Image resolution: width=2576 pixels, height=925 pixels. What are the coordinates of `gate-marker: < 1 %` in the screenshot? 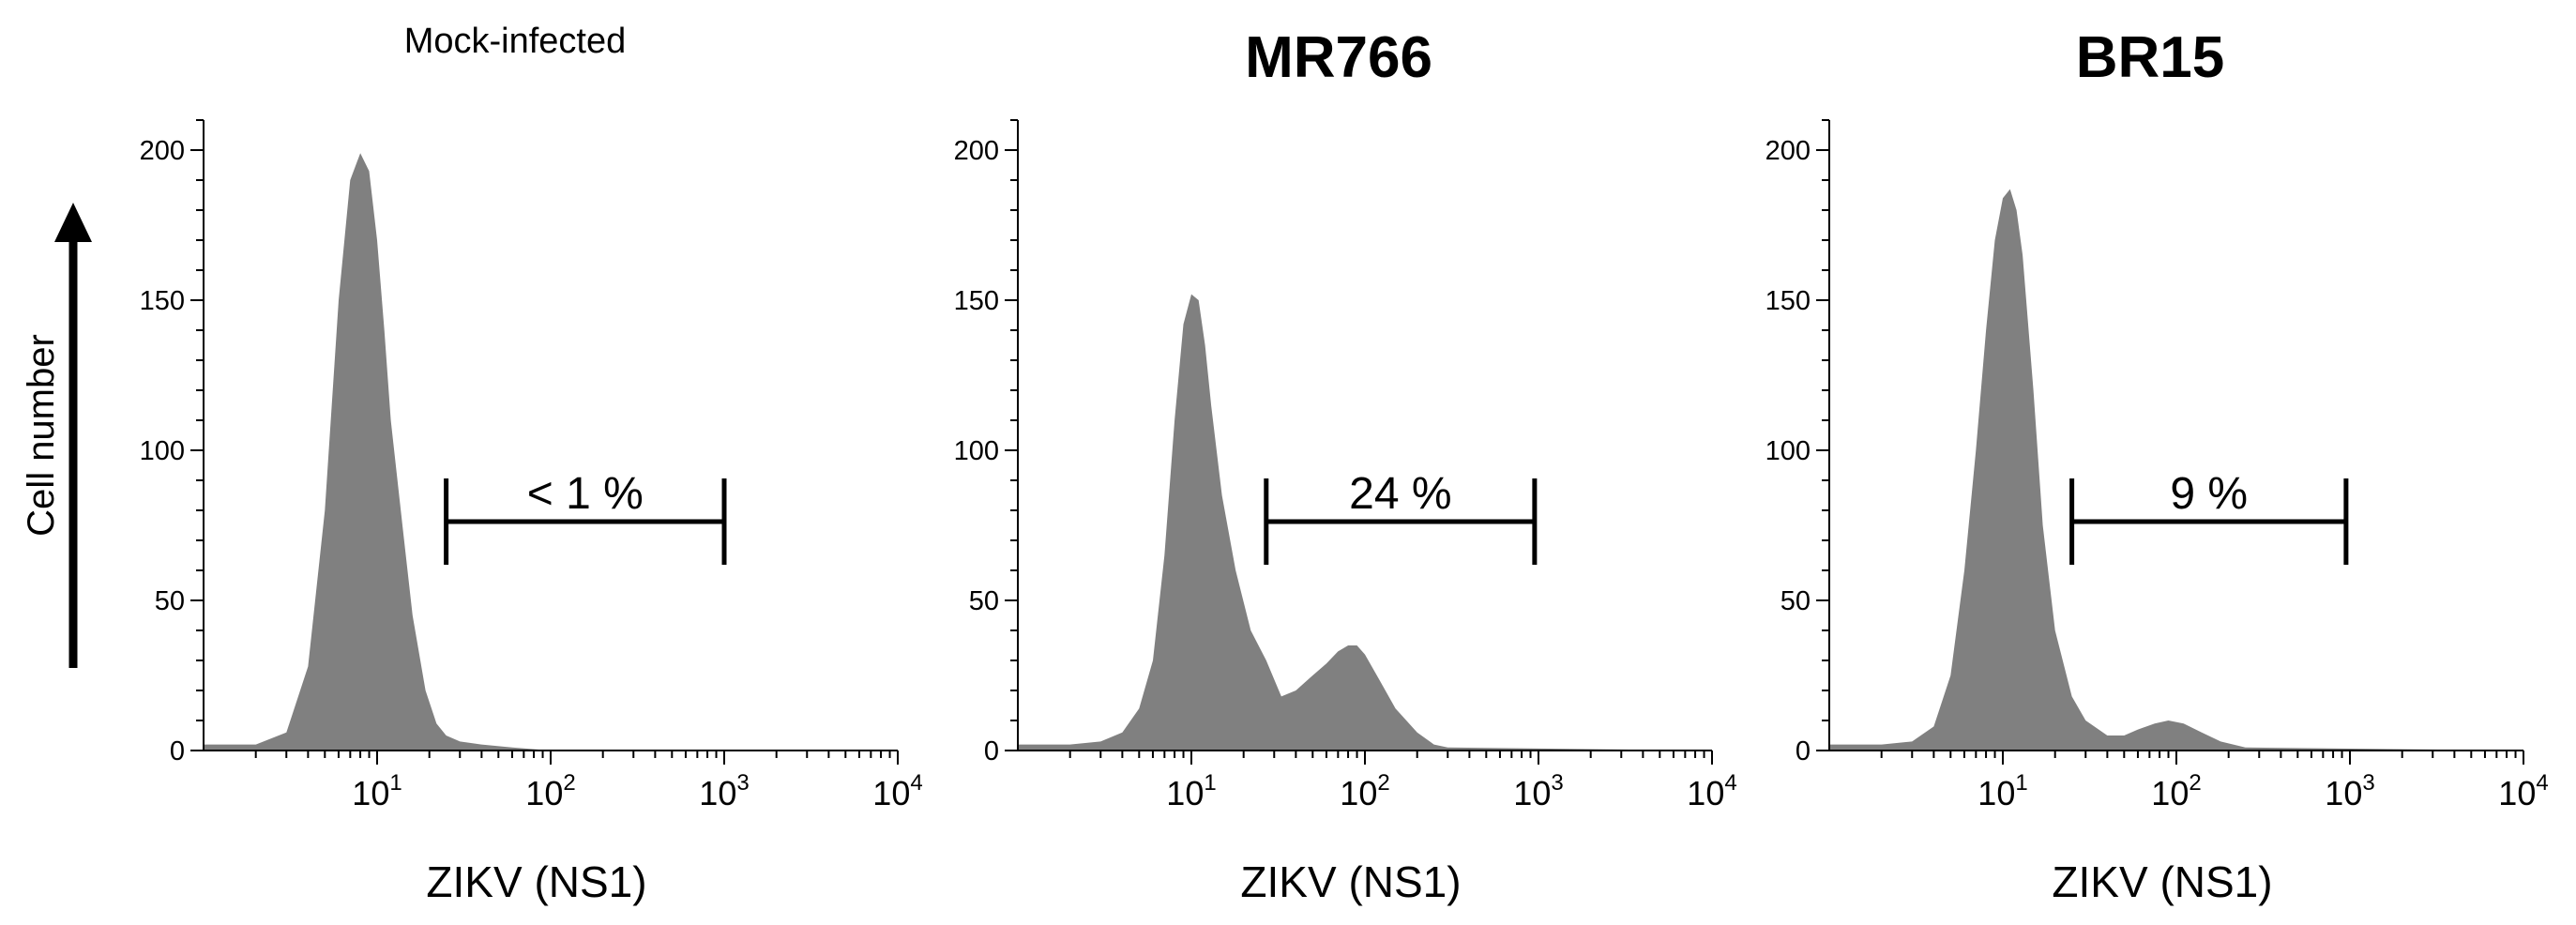 It's located at (585, 517).